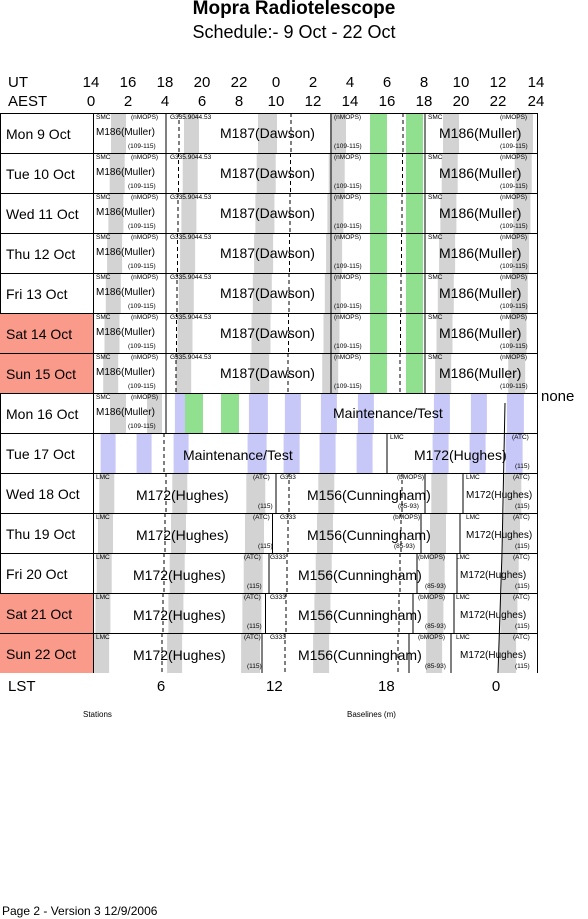 Image resolution: width=588 pixels, height=919 pixels. I want to click on aest_ticks-tick: 20, so click(461, 101).